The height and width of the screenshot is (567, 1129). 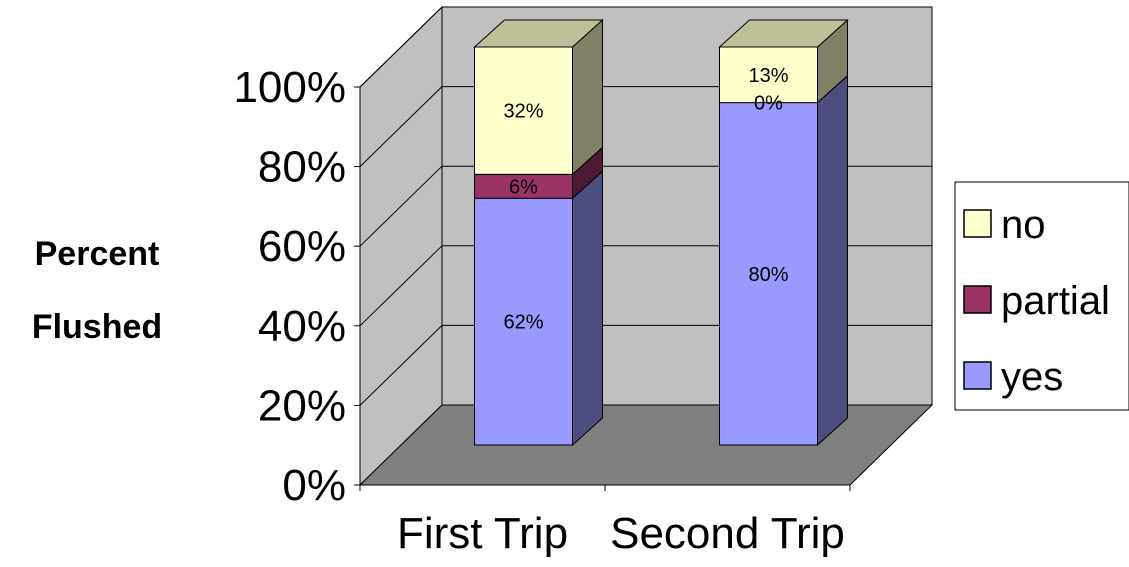 I want to click on y-tick-label: 60%, so click(x=302, y=246).